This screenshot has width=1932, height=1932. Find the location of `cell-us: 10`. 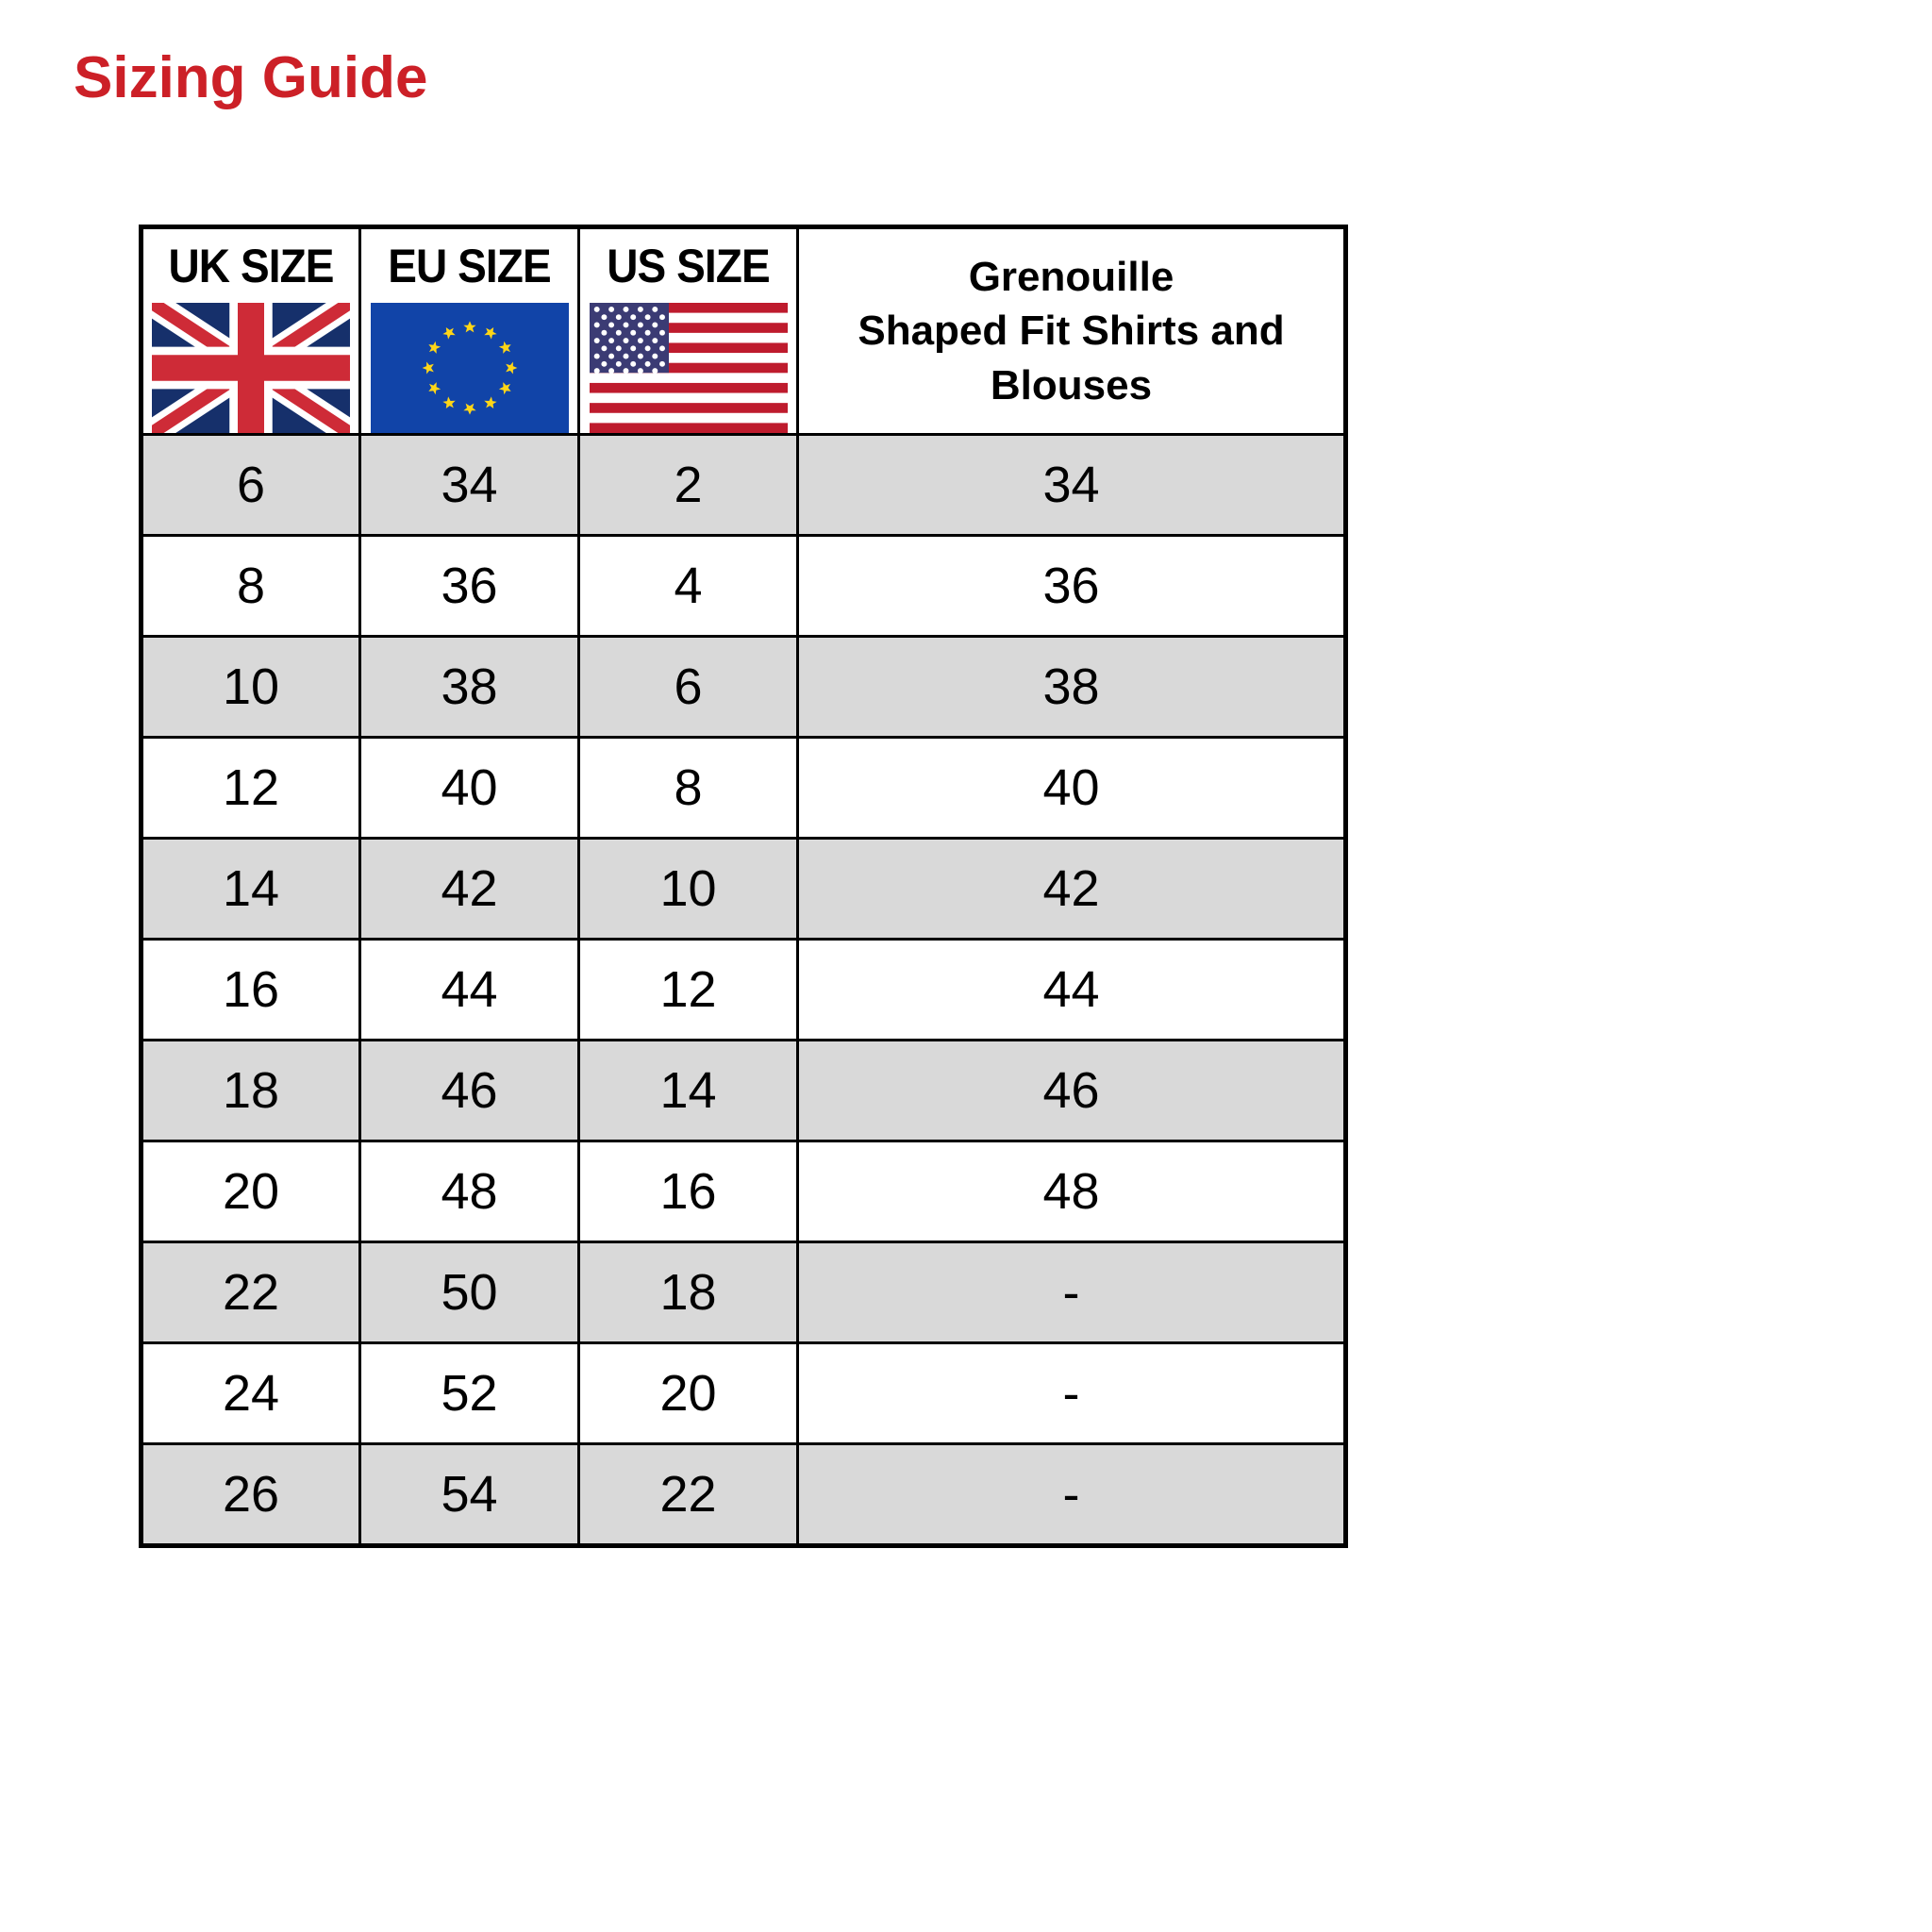

cell-us: 10 is located at coordinates (688, 889).